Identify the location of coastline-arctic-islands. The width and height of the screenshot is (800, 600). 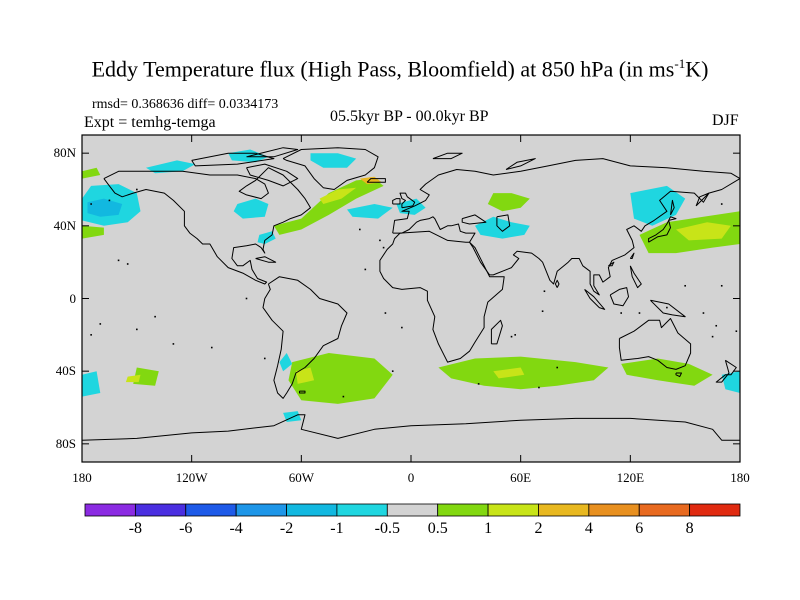
(233, 159).